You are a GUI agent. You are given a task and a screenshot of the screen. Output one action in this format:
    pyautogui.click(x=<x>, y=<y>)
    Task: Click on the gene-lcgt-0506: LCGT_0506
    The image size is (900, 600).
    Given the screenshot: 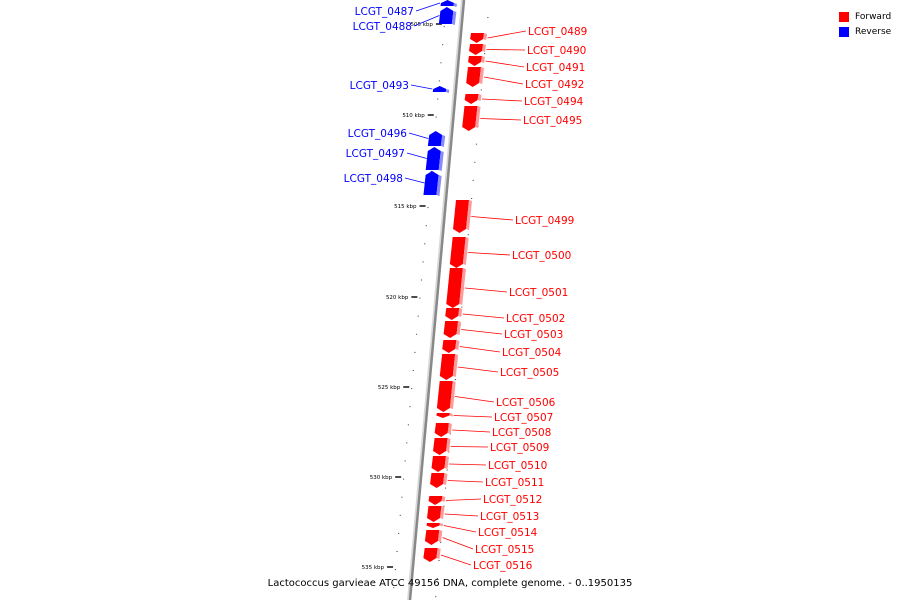 What is the action you would take?
    pyautogui.click(x=496, y=396)
    